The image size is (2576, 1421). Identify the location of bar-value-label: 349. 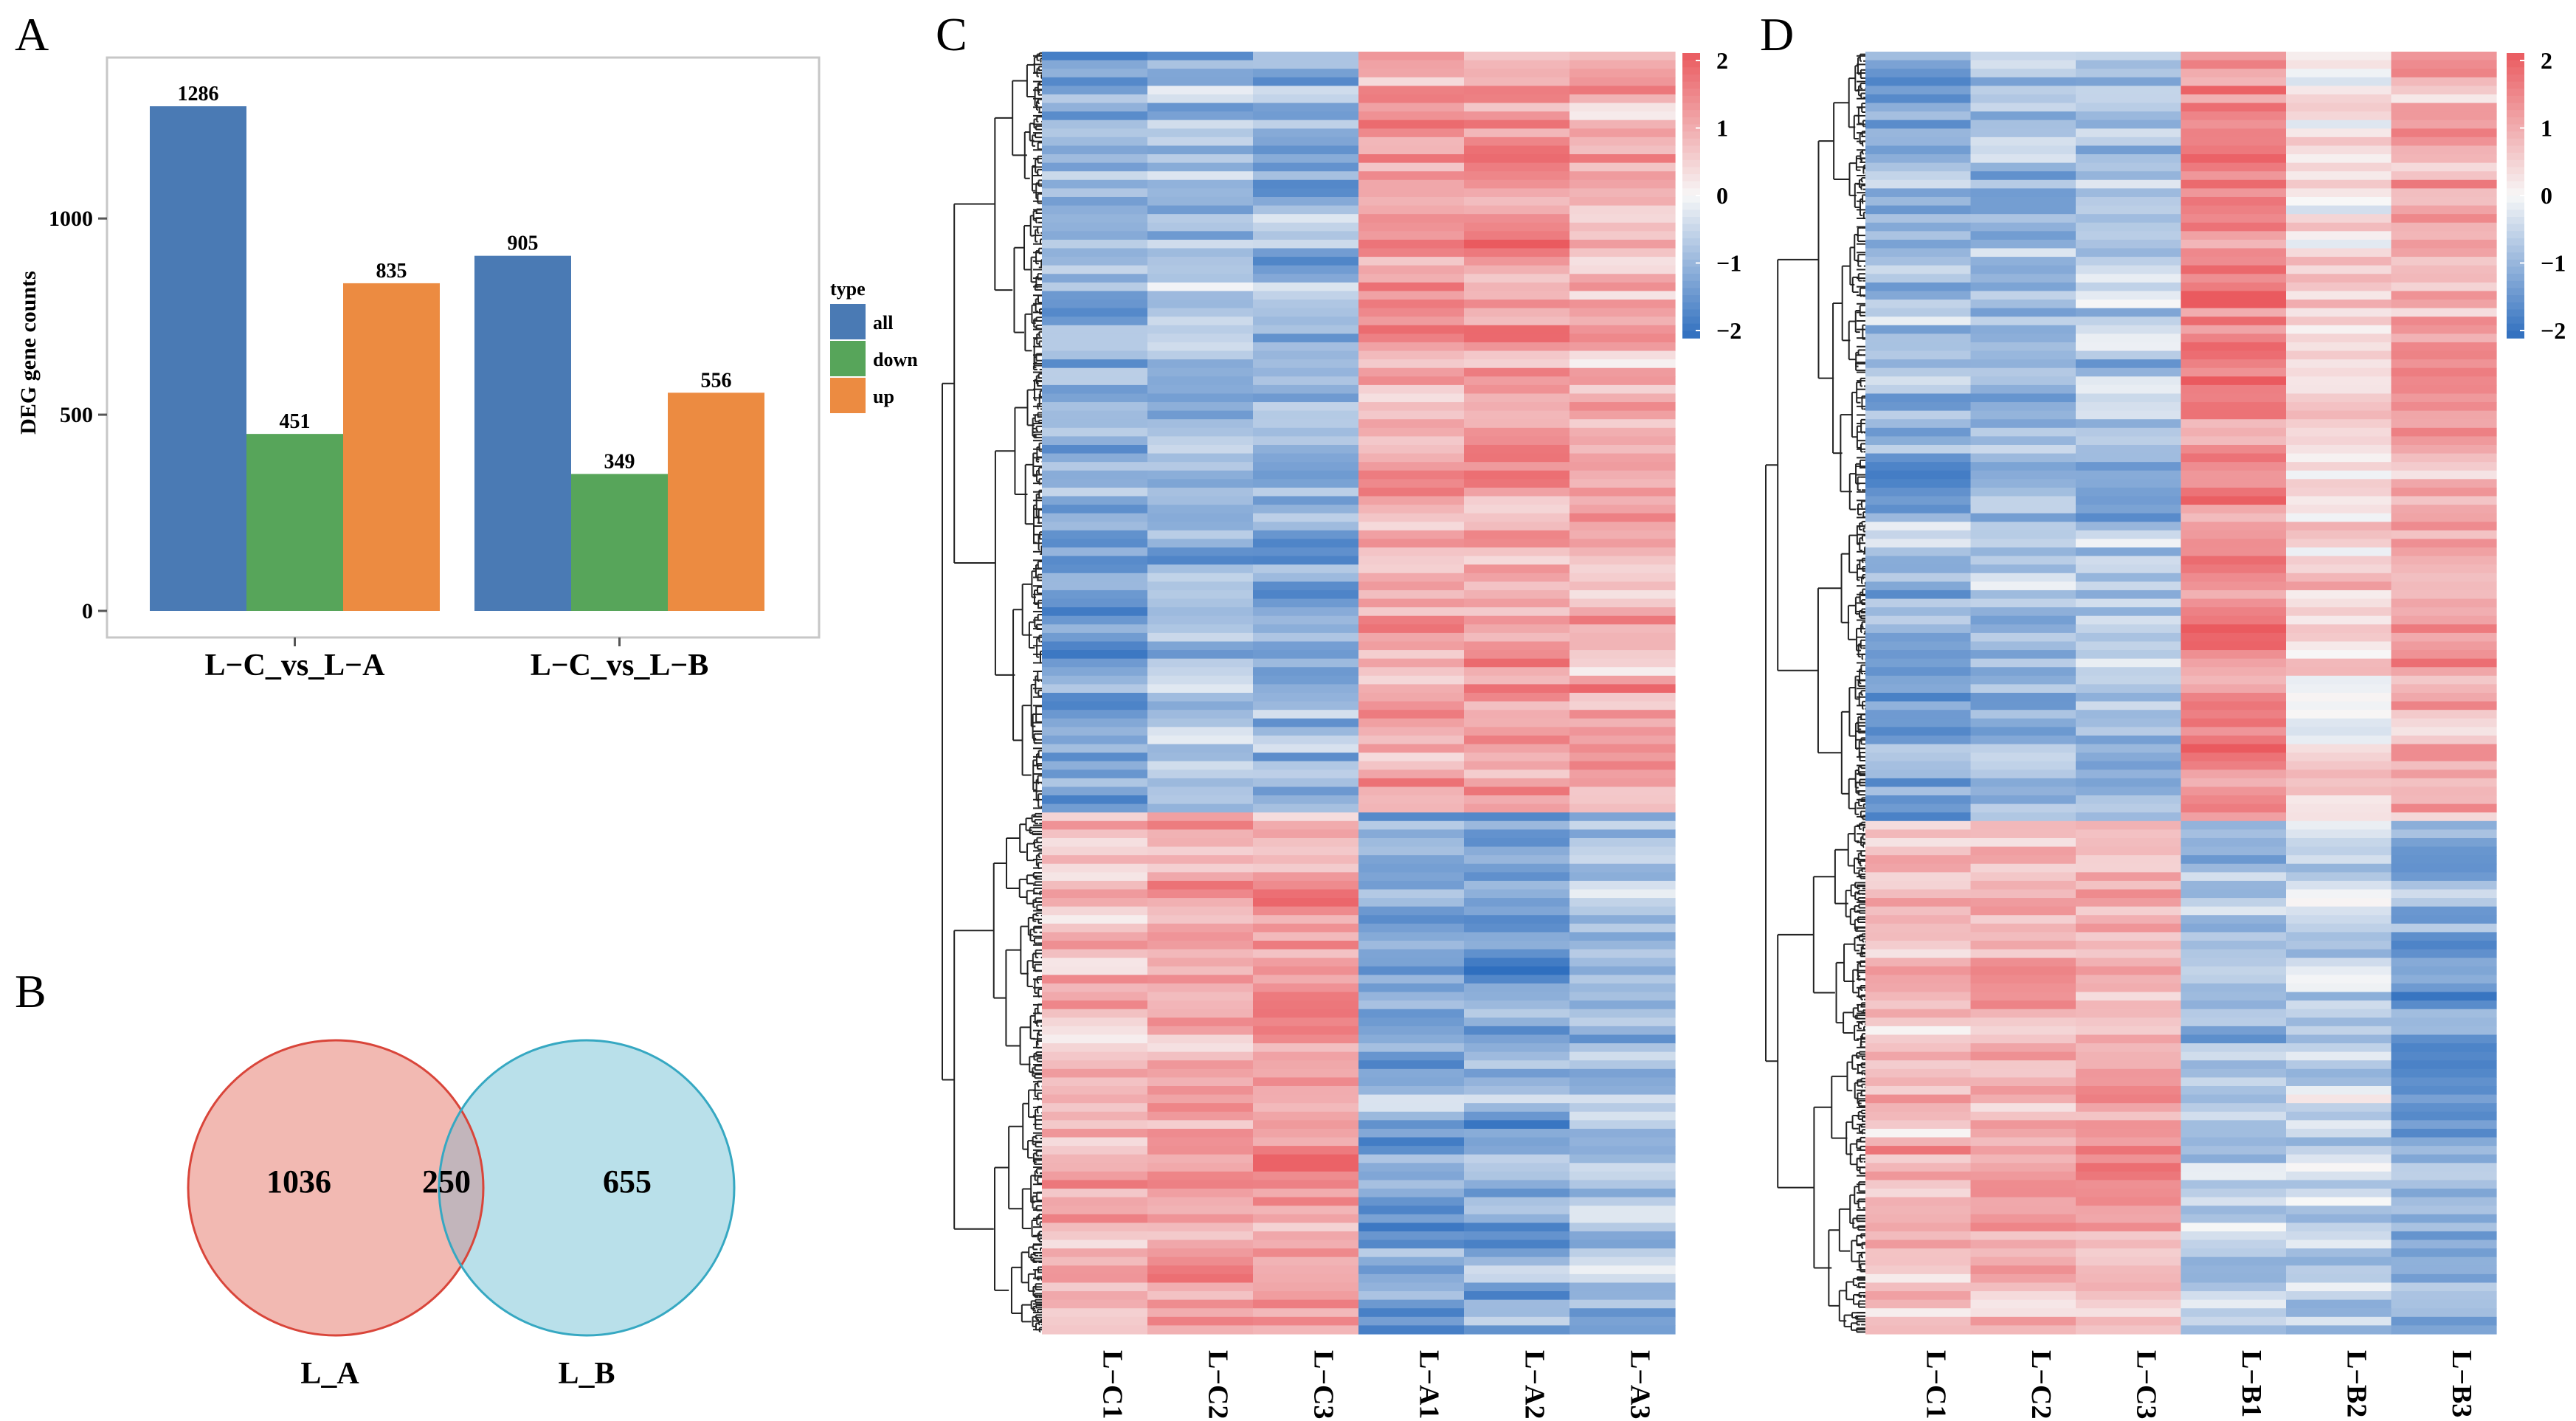
(620, 461).